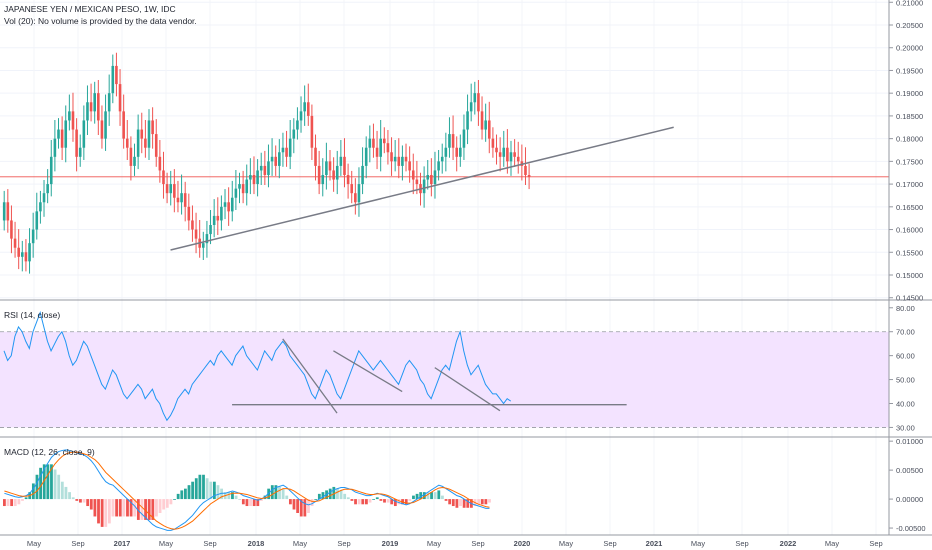 Image resolution: width=932 pixels, height=550 pixels. I want to click on rsi-tick-label: 30.00, so click(905, 427).